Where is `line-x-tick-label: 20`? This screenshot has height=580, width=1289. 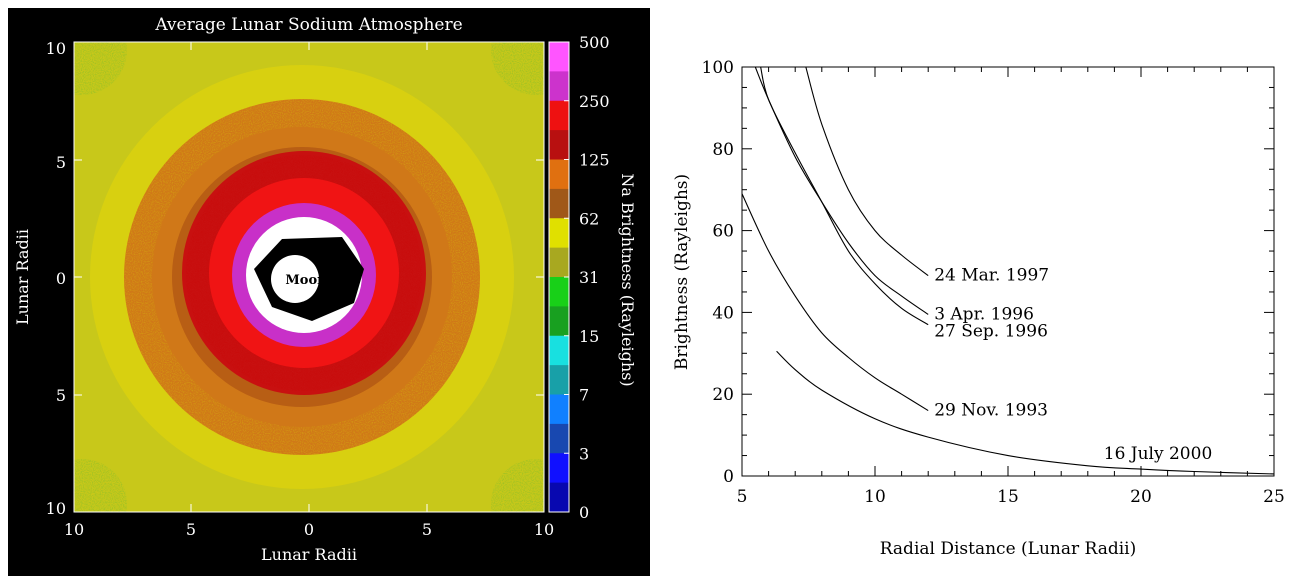
line-x-tick-label: 20 is located at coordinates (1141, 497).